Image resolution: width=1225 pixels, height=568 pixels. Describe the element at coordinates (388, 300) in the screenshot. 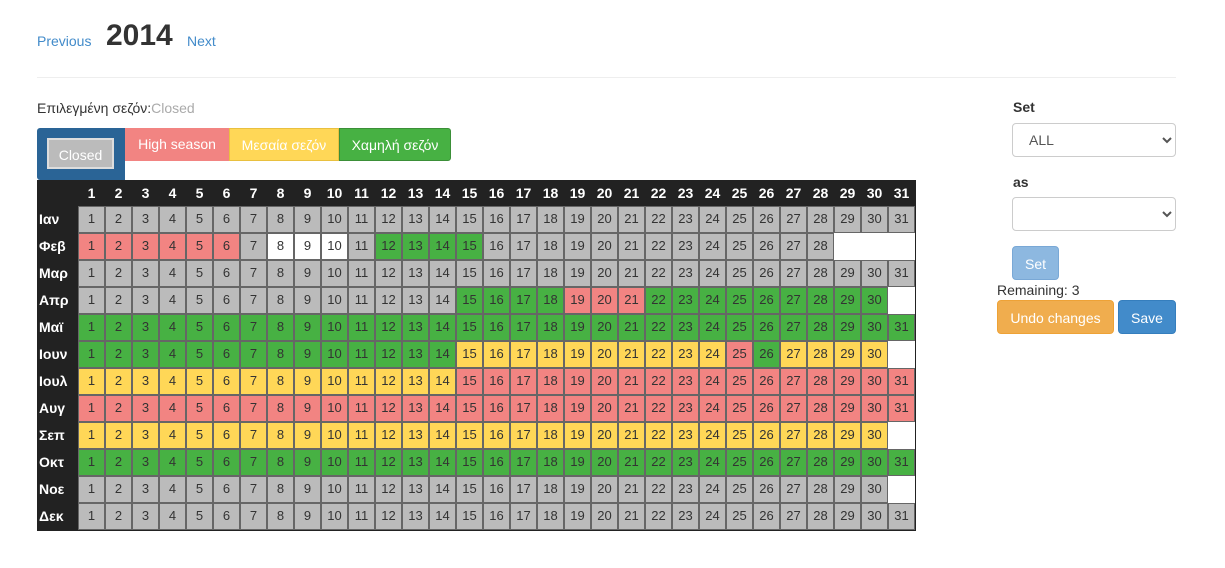

I see `day-cell: 12` at that location.